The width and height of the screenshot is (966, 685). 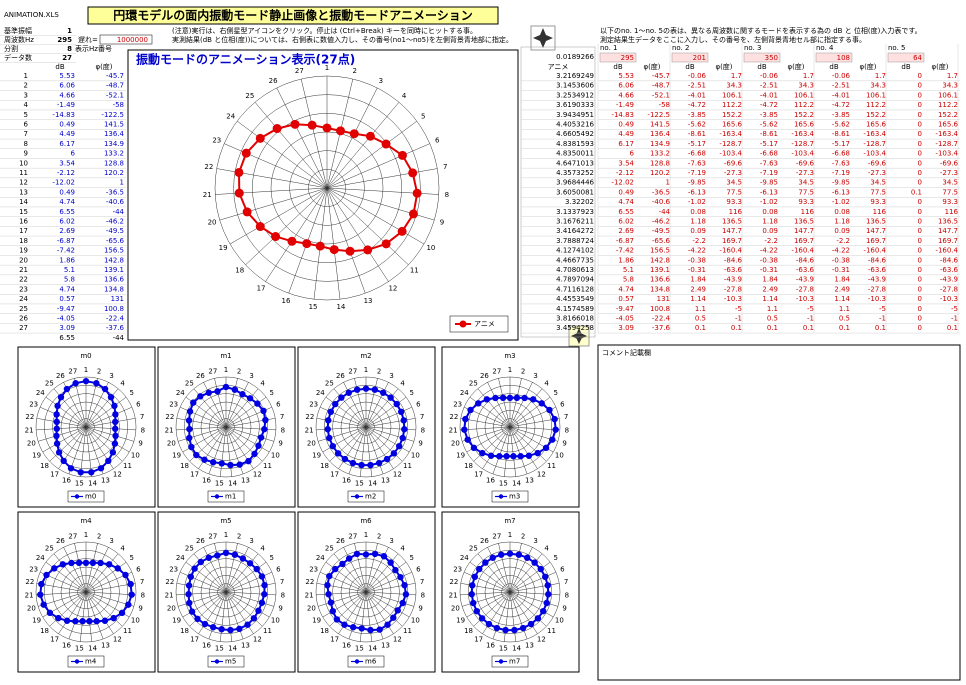 What do you see at coordinates (753, 48) in the screenshot?
I see `table-name: no. 3` at bounding box center [753, 48].